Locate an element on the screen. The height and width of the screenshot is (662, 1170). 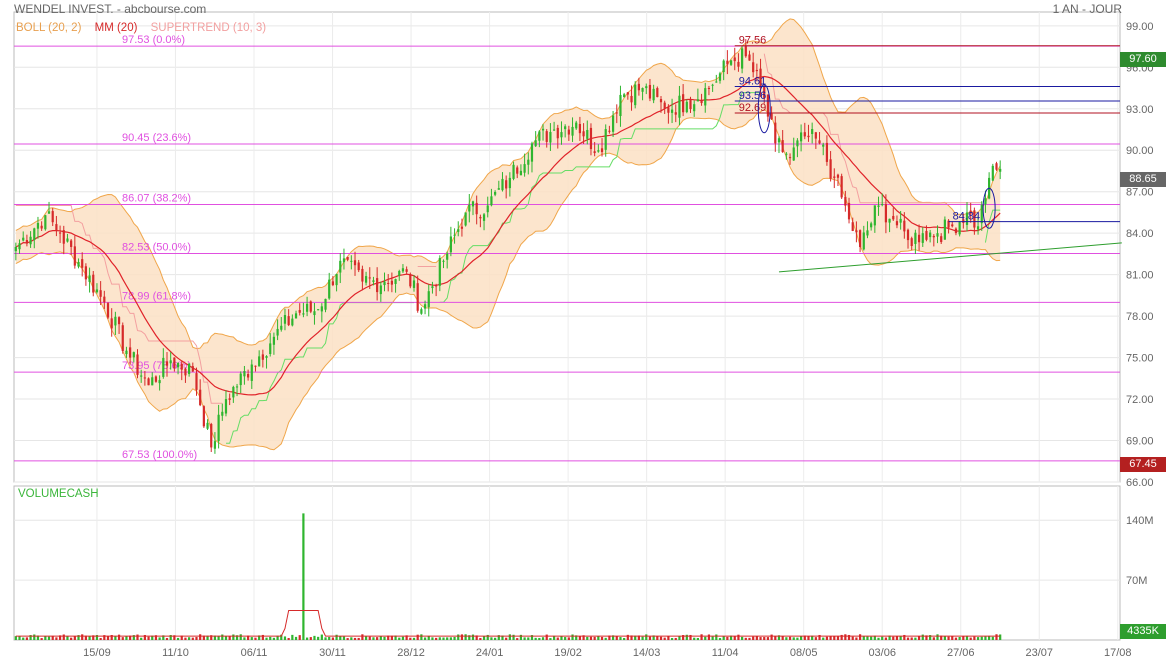
fibonacci-level-label: 86.07 (38.2%) is located at coordinates (156, 199).